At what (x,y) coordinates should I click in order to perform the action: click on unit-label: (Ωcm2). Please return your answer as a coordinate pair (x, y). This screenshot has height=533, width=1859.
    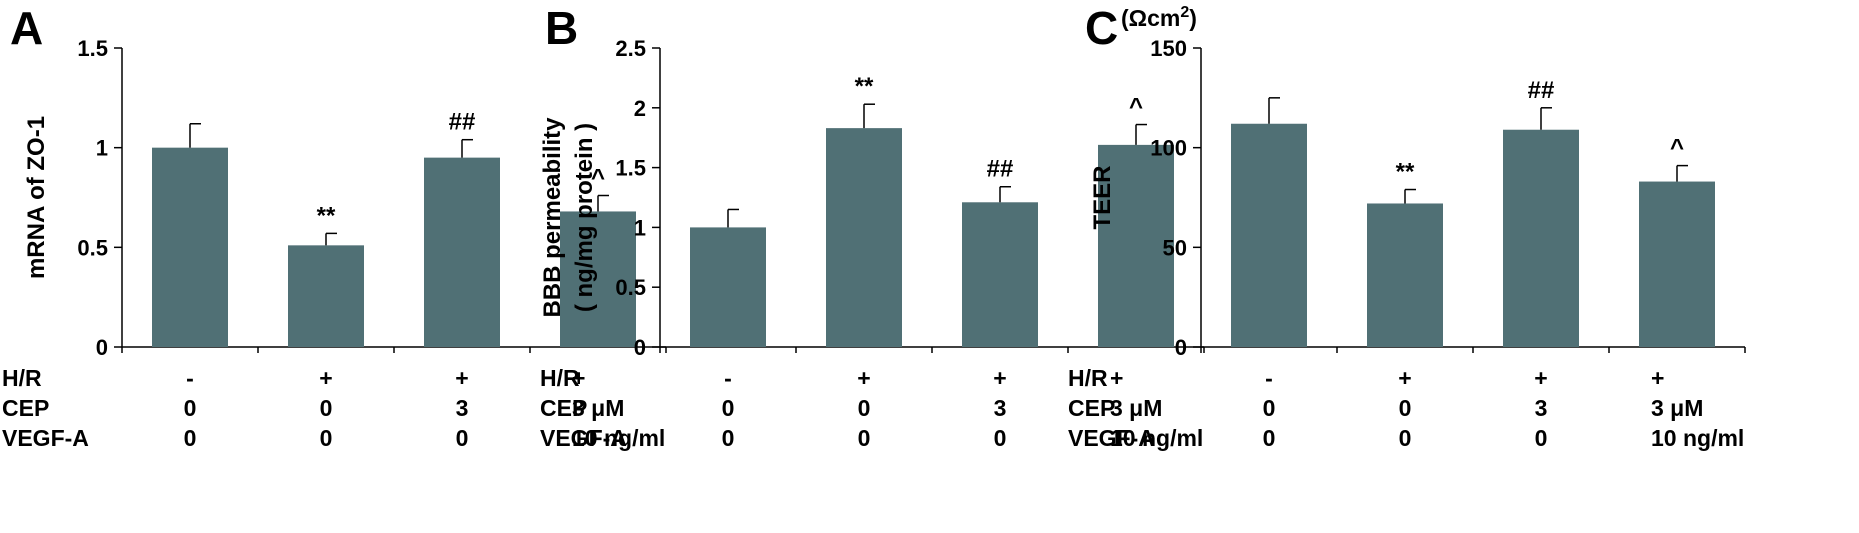
    Looking at the image, I should click on (1159, 17).